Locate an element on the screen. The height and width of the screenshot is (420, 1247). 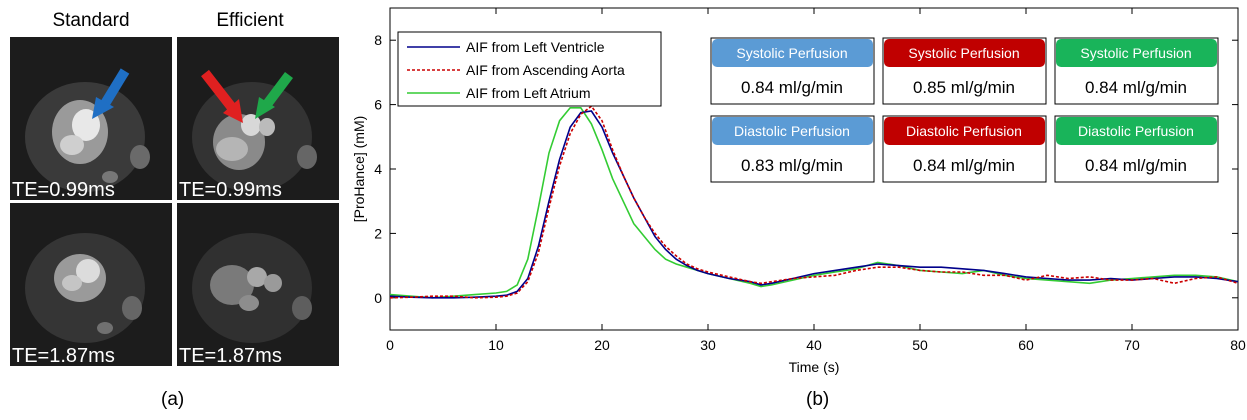
blue-arrow-head is located at coordinates (103, 108).